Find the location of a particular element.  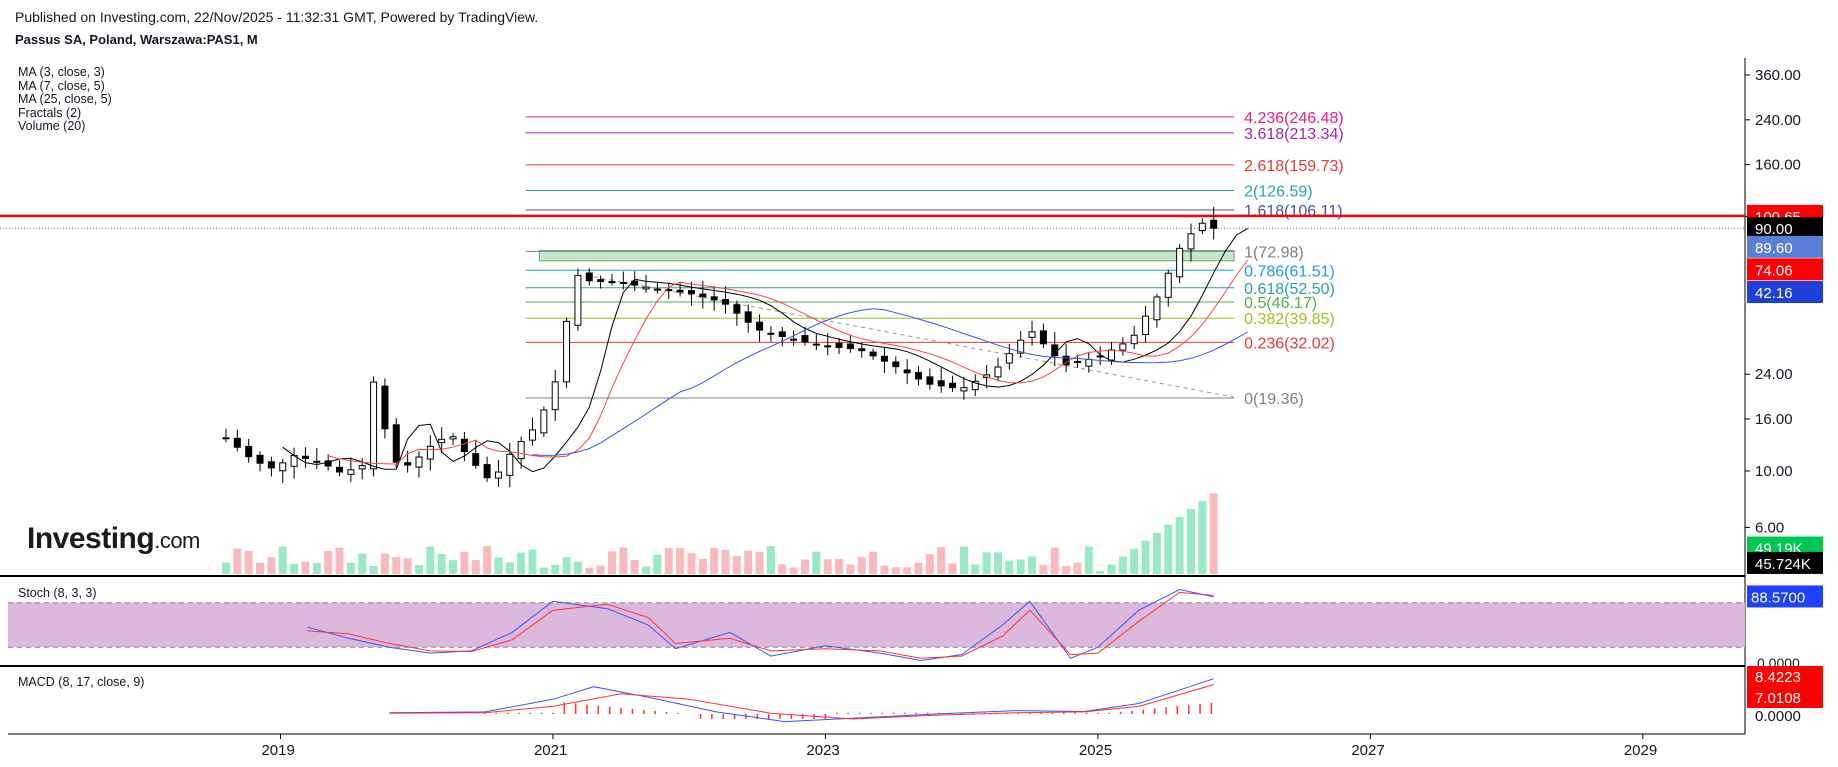

fib-level-label-5: 1(72.98) is located at coordinates (1274, 252).